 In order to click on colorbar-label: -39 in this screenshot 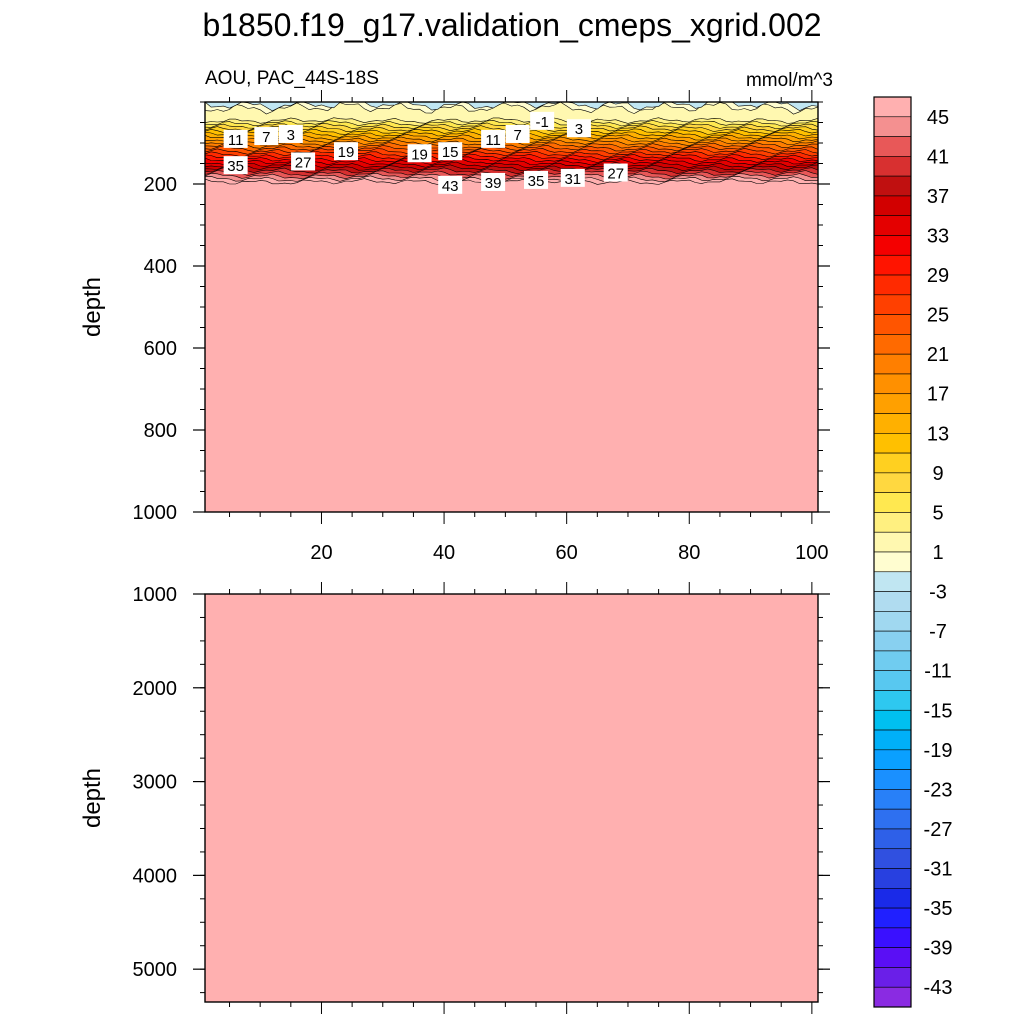, I will do `click(938, 949)`.